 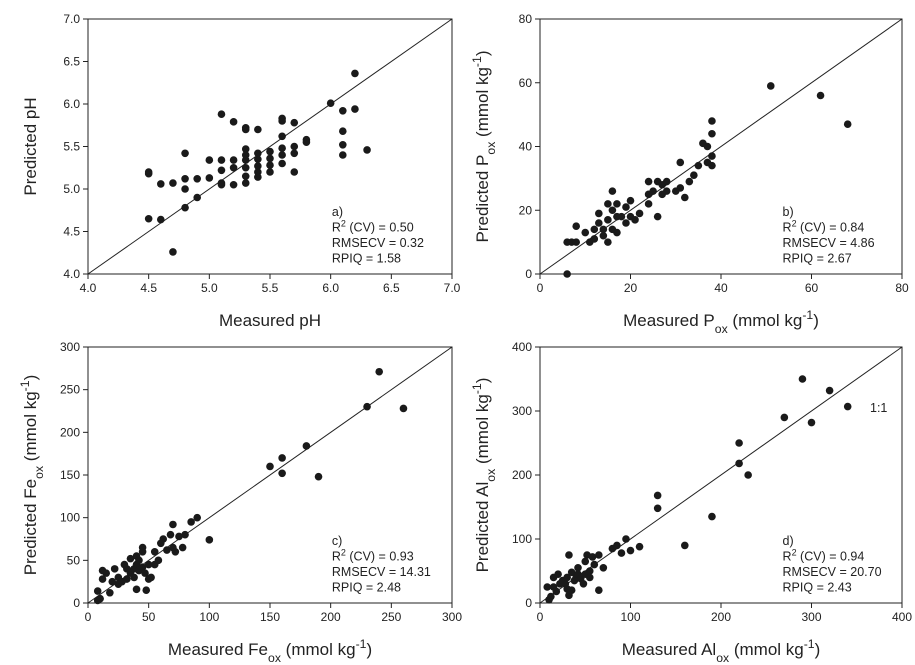 I want to click on text-part: RMSECV = 4.86, so click(x=829, y=243).